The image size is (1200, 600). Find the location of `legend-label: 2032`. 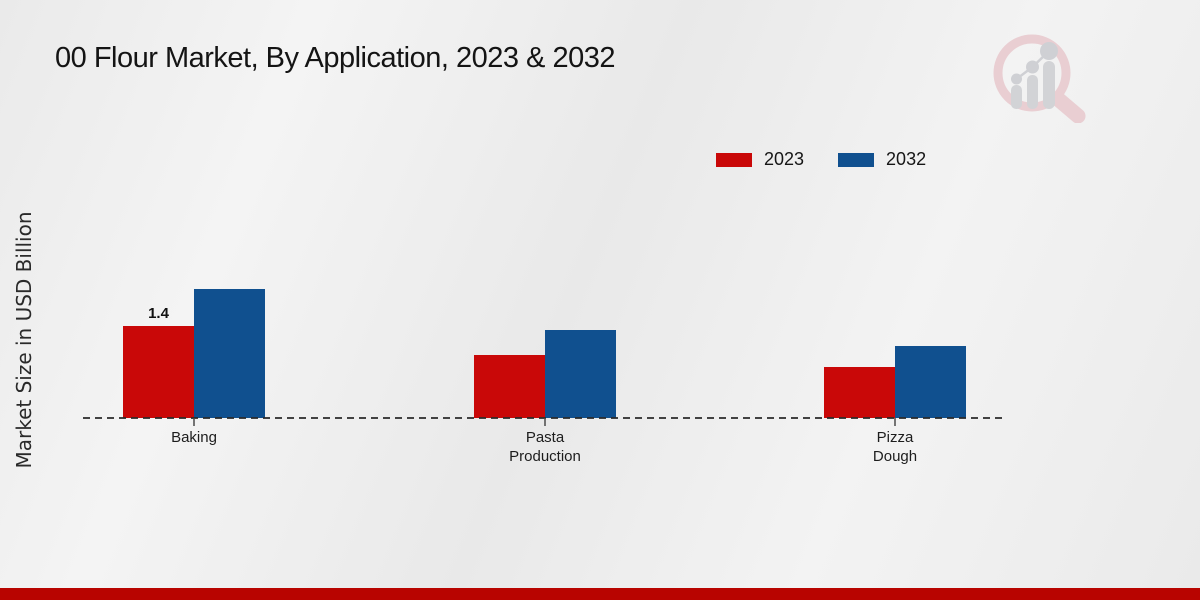

legend-label: 2032 is located at coordinates (906, 159).